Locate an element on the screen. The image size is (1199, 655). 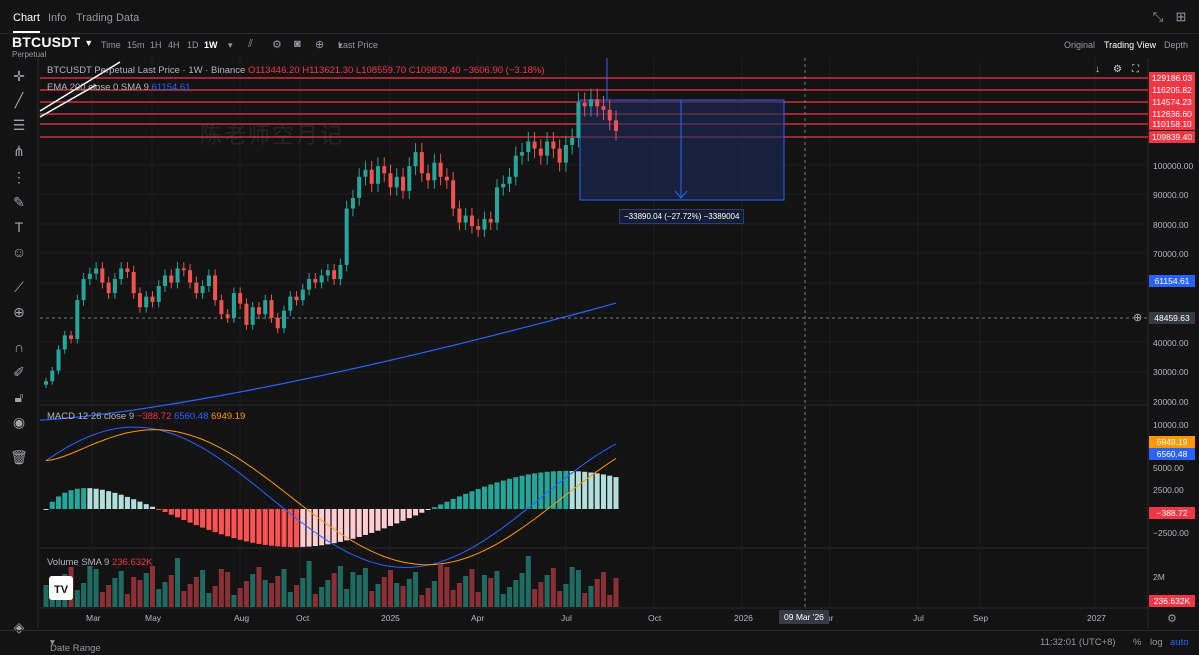
ruler-icon: ⟋ is located at coordinates (19, 287).